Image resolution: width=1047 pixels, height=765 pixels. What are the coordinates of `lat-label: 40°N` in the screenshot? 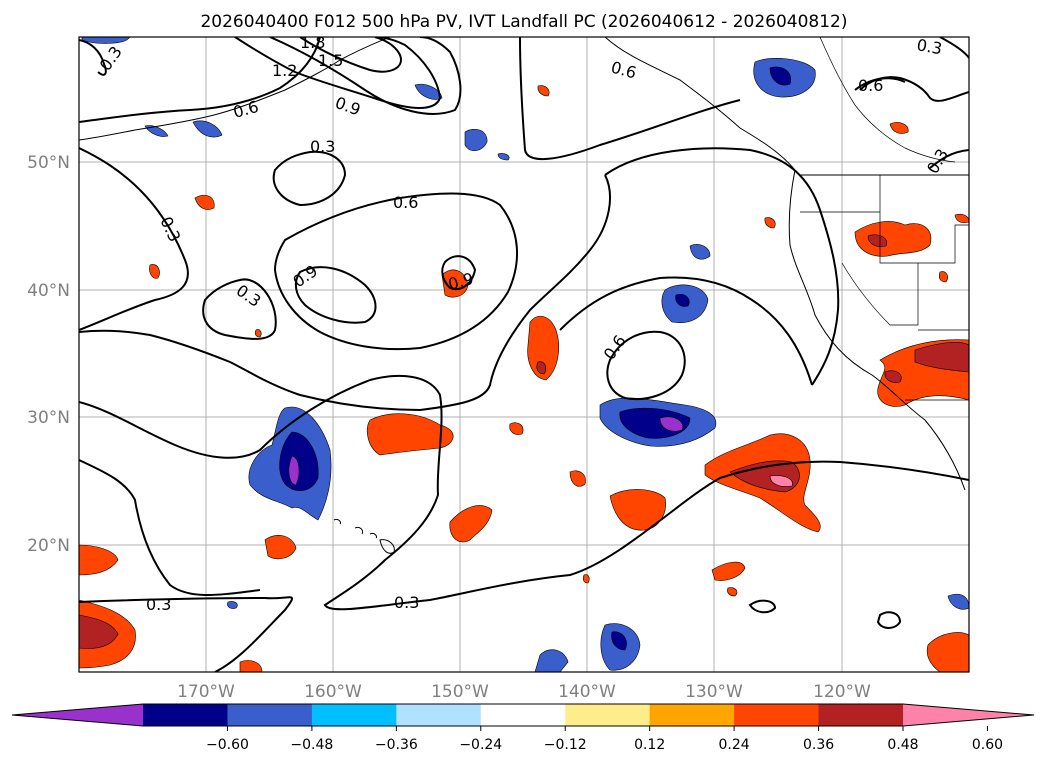 It's located at (48, 291).